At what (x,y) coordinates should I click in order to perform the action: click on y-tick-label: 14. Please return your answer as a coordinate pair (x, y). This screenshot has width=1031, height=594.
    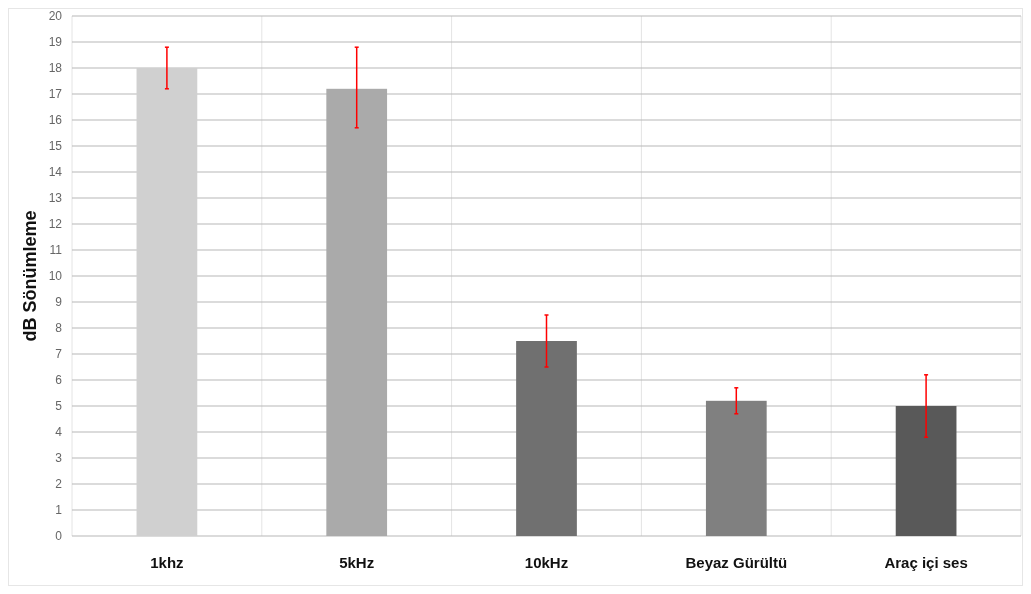
    Looking at the image, I should click on (55, 172).